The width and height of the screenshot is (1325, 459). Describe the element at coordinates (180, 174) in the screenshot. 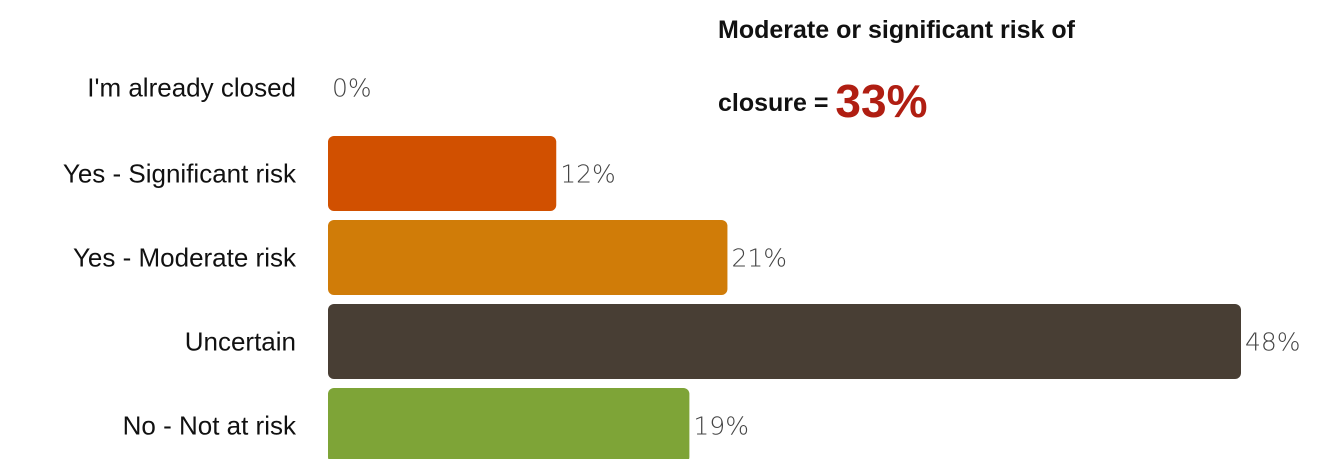

I see `category-label: Yes - Significant risk` at that location.